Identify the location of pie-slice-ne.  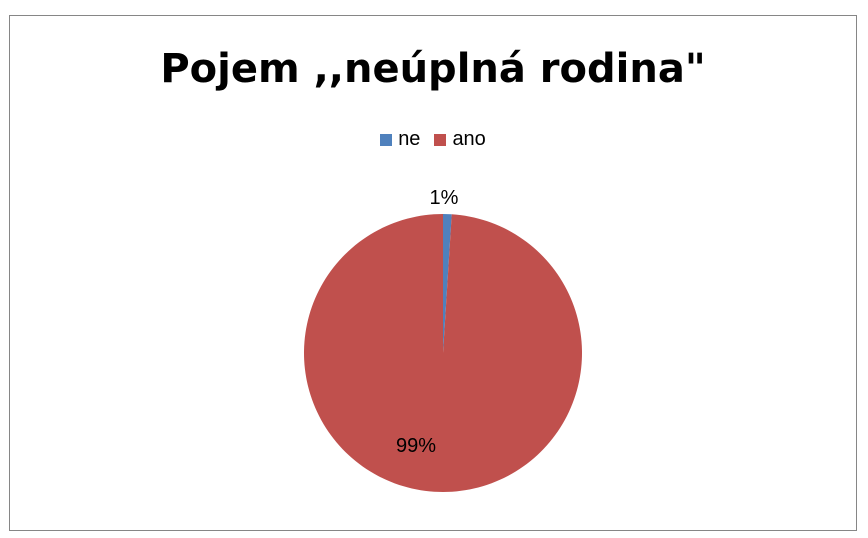
(447, 283).